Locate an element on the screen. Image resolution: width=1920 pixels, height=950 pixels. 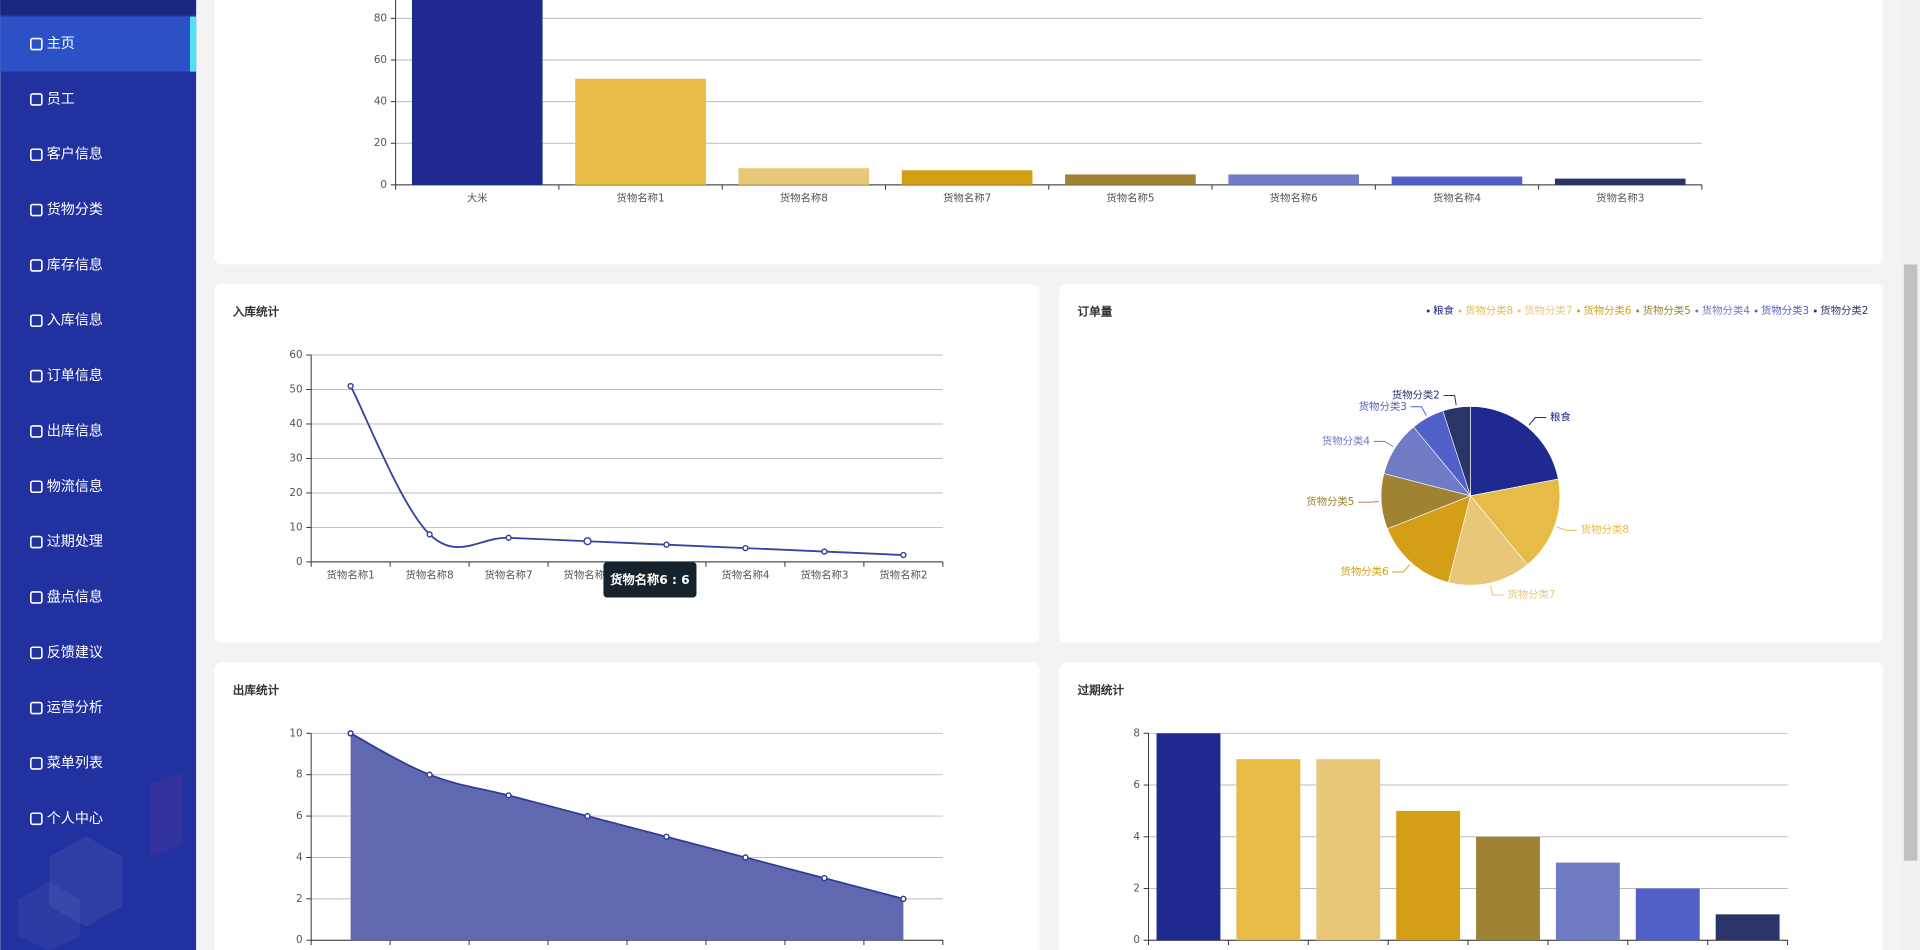
x-tick-label: 货物名称3 is located at coordinates (1620, 197).